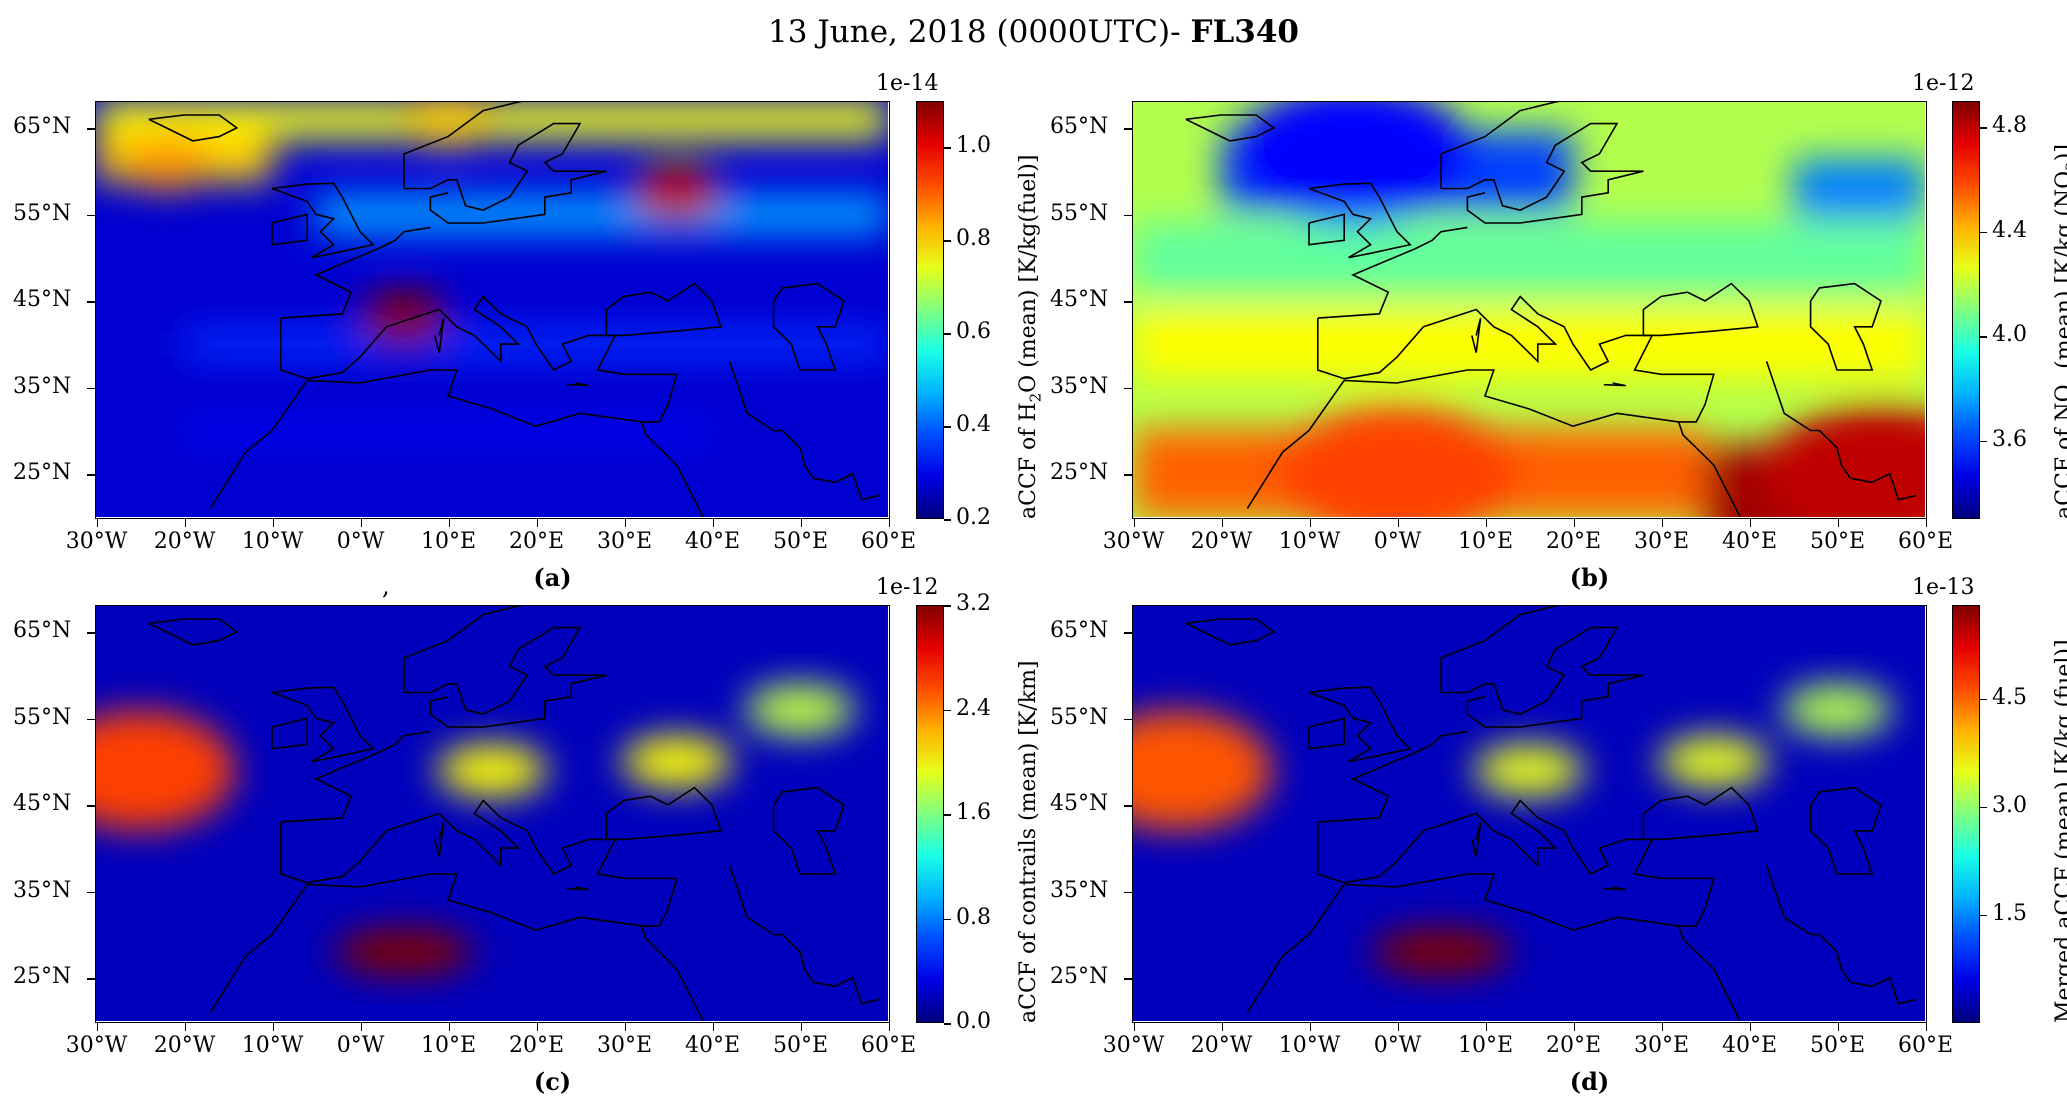 The image size is (2067, 1116). What do you see at coordinates (973, 708) in the screenshot?
I see `panel-c-colorbar-tick: 2.4` at bounding box center [973, 708].